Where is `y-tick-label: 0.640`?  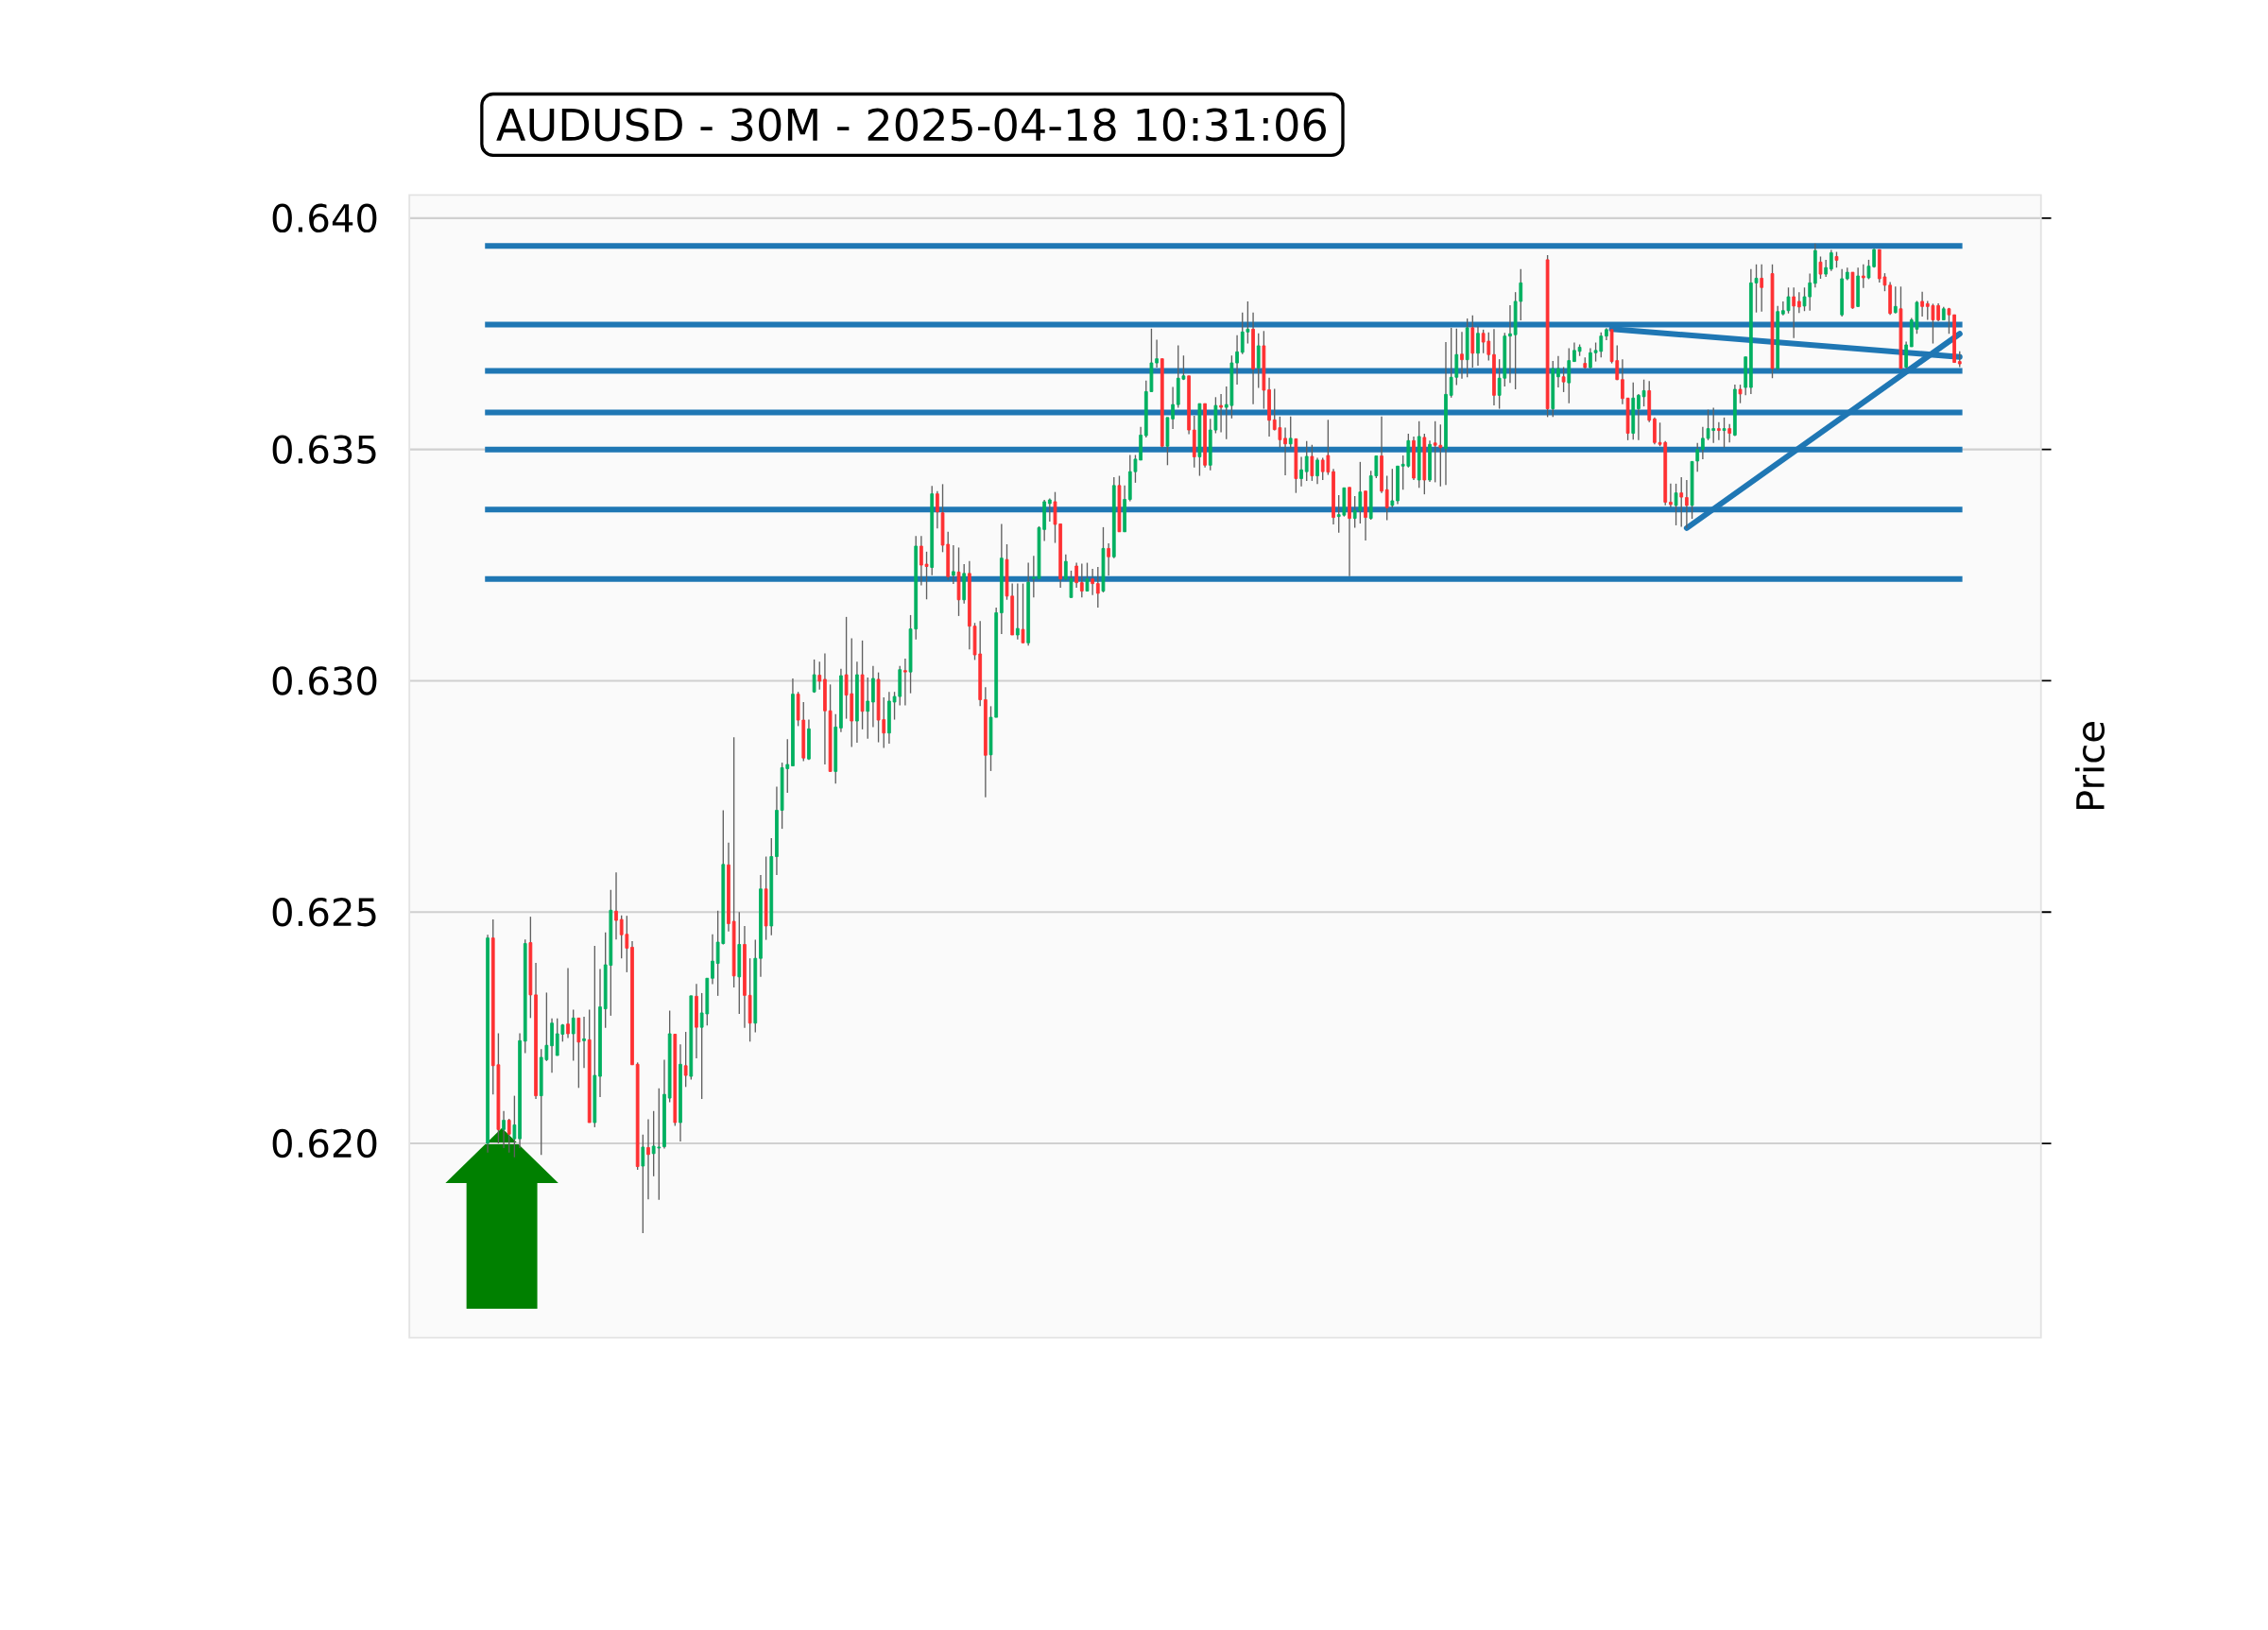 y-tick-label: 0.640 is located at coordinates (324, 218).